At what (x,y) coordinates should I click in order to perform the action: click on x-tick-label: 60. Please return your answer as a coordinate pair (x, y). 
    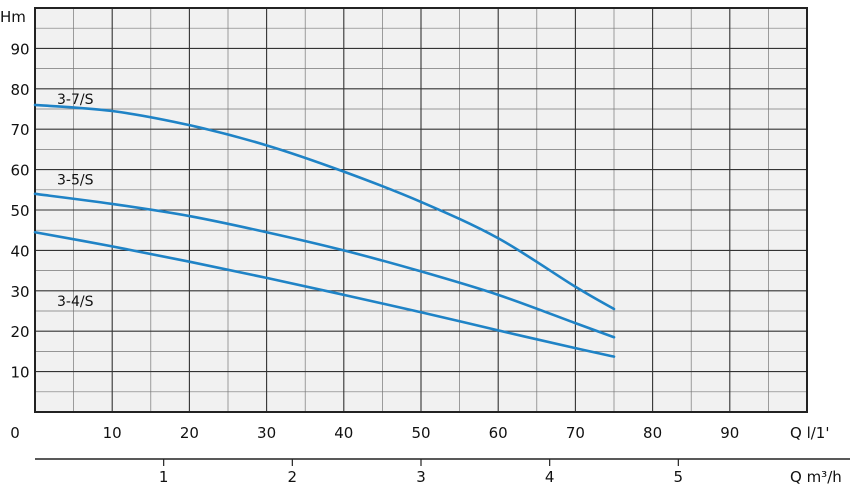
    Looking at the image, I should click on (498, 433).